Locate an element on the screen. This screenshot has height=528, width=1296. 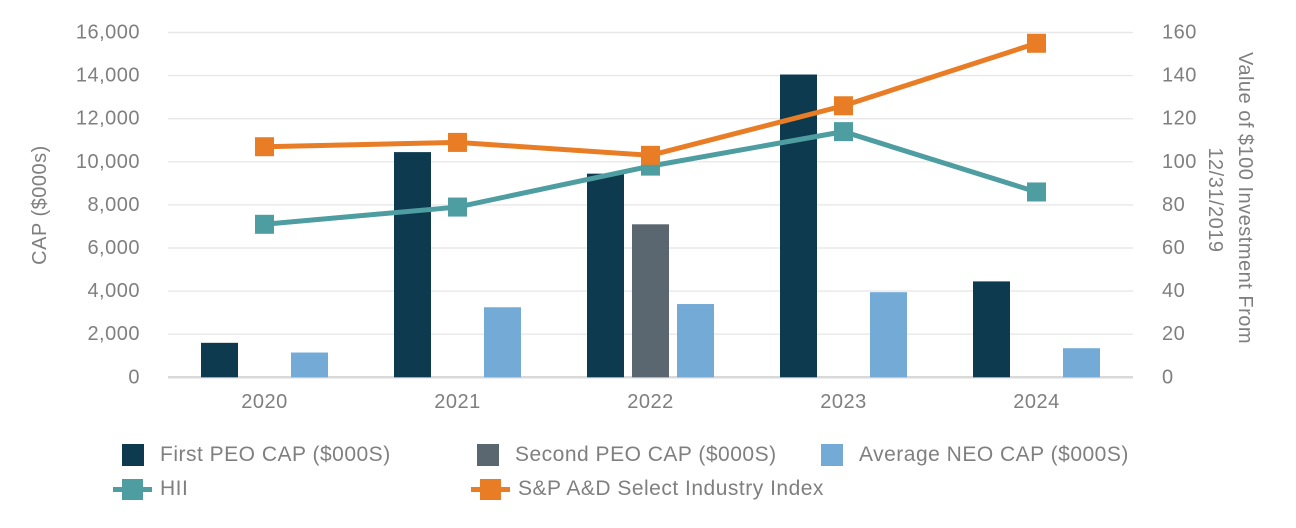
left-axis-tick: 0 is located at coordinates (134, 377).